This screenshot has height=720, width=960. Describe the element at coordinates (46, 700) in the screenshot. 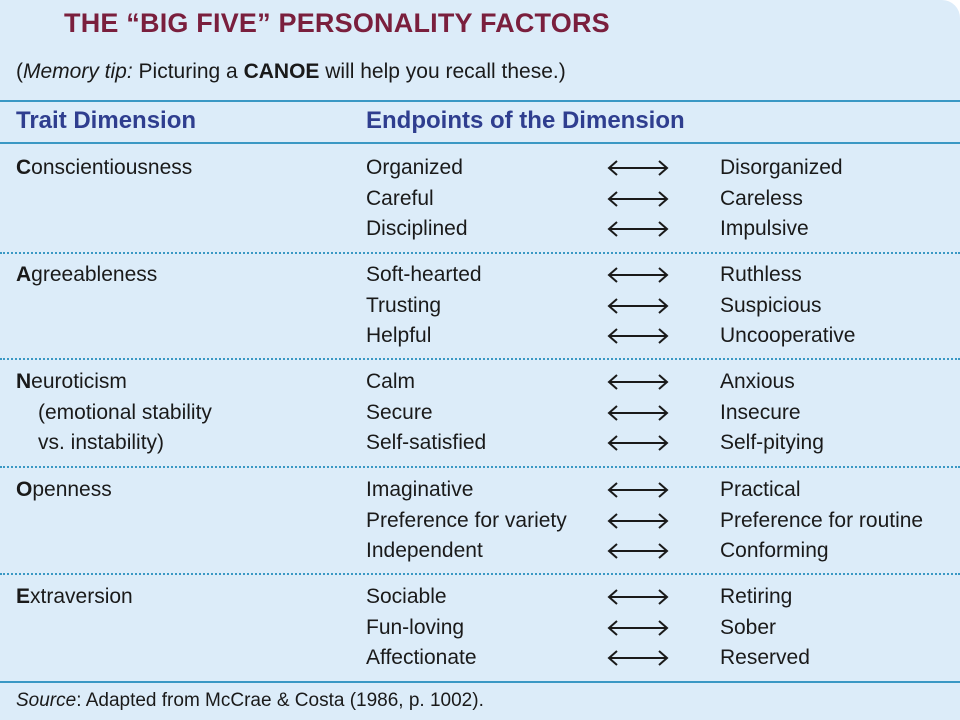

I see `source-label: Source` at that location.